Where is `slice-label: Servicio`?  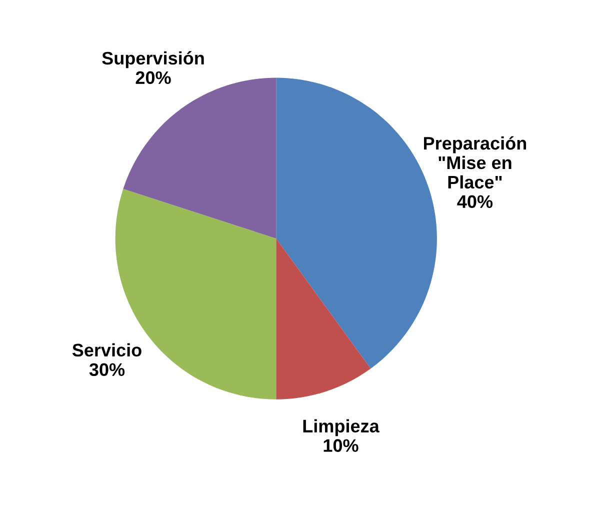 slice-label: Servicio is located at coordinates (107, 350).